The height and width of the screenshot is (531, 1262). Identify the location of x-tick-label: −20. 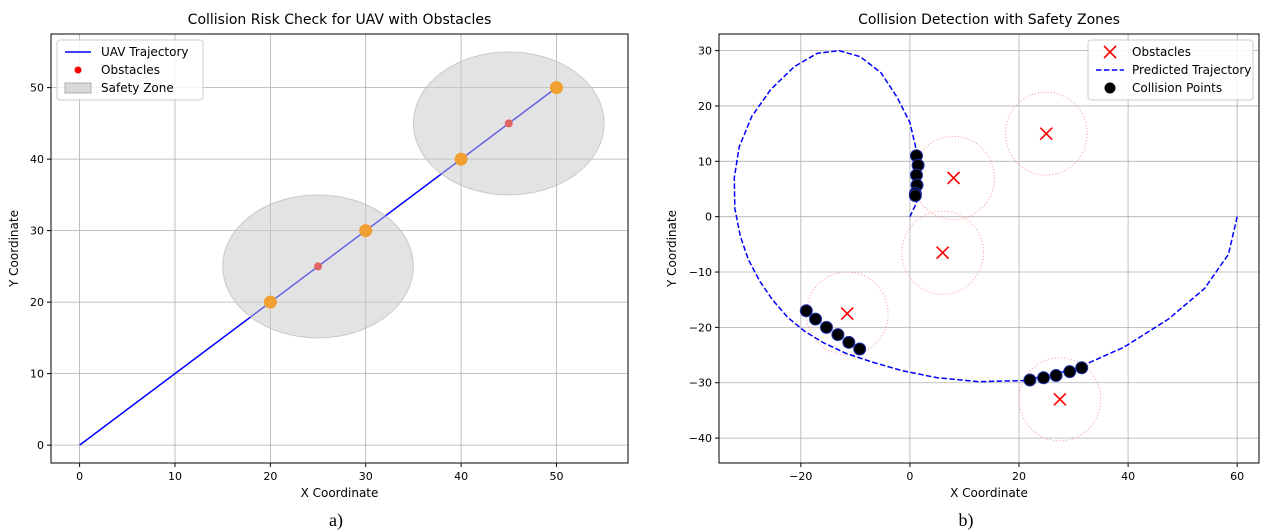
(800, 476).